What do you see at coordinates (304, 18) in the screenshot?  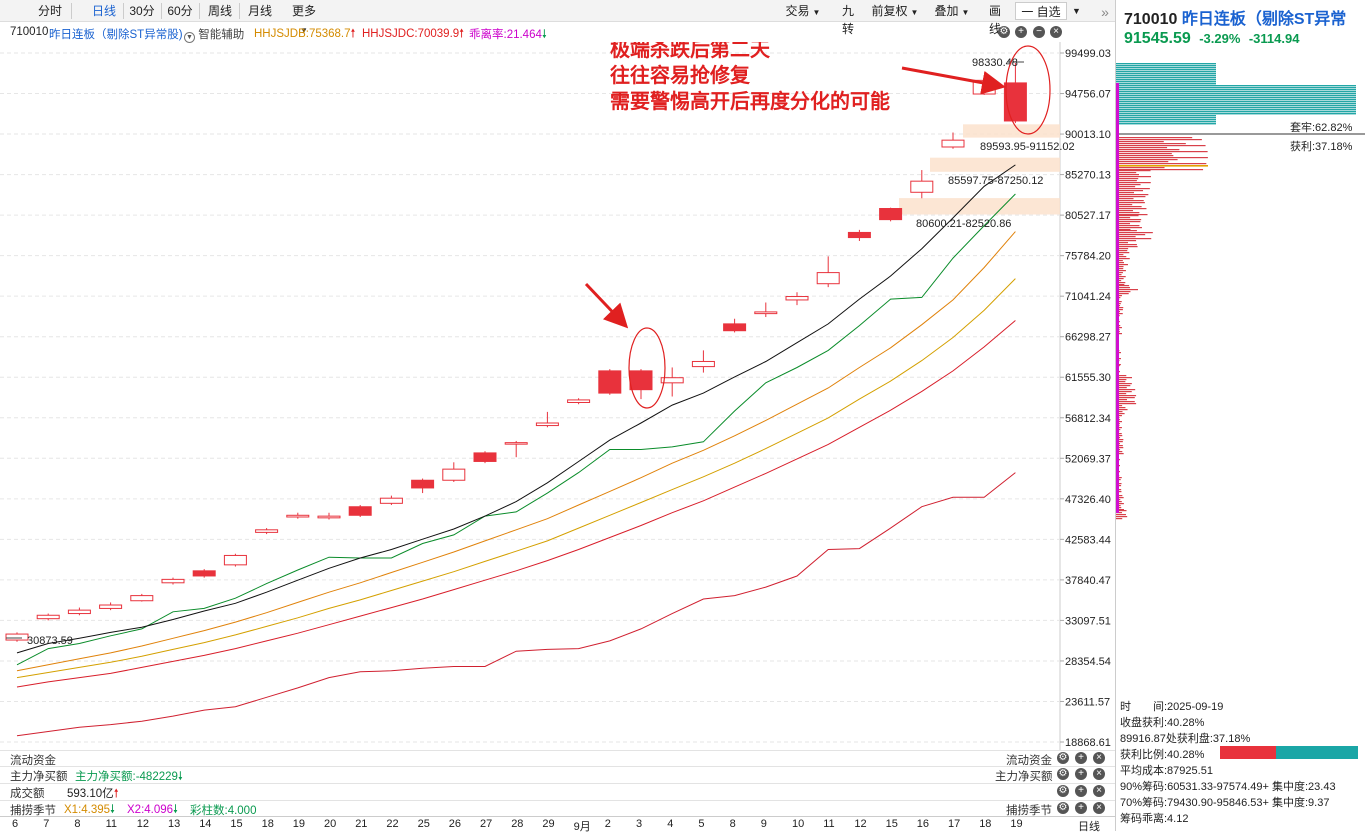 I see `more-periods-dropdown: 更多 ▼` at bounding box center [304, 18].